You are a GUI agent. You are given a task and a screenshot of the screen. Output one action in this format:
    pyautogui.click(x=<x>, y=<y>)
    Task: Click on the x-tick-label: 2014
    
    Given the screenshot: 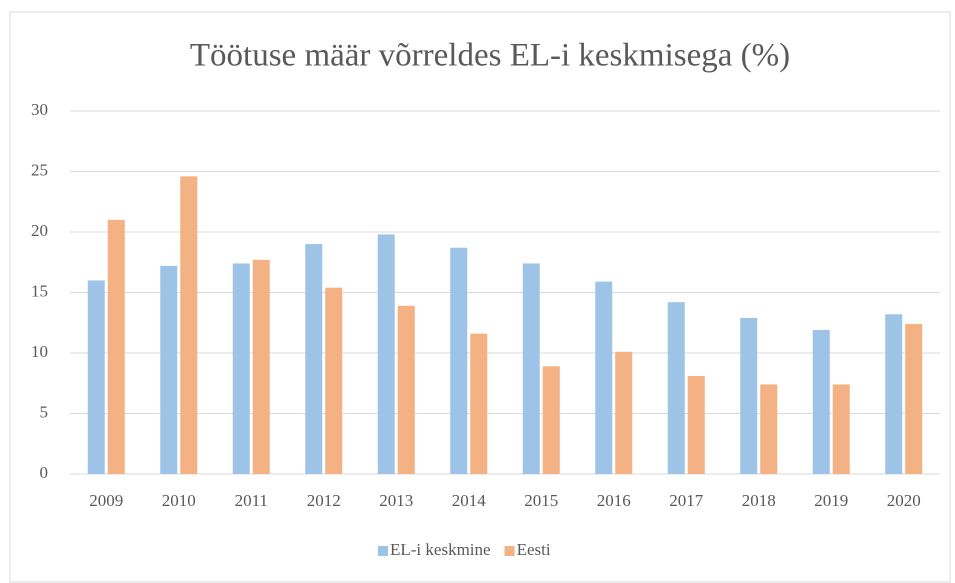 What is the action you would take?
    pyautogui.click(x=469, y=500)
    